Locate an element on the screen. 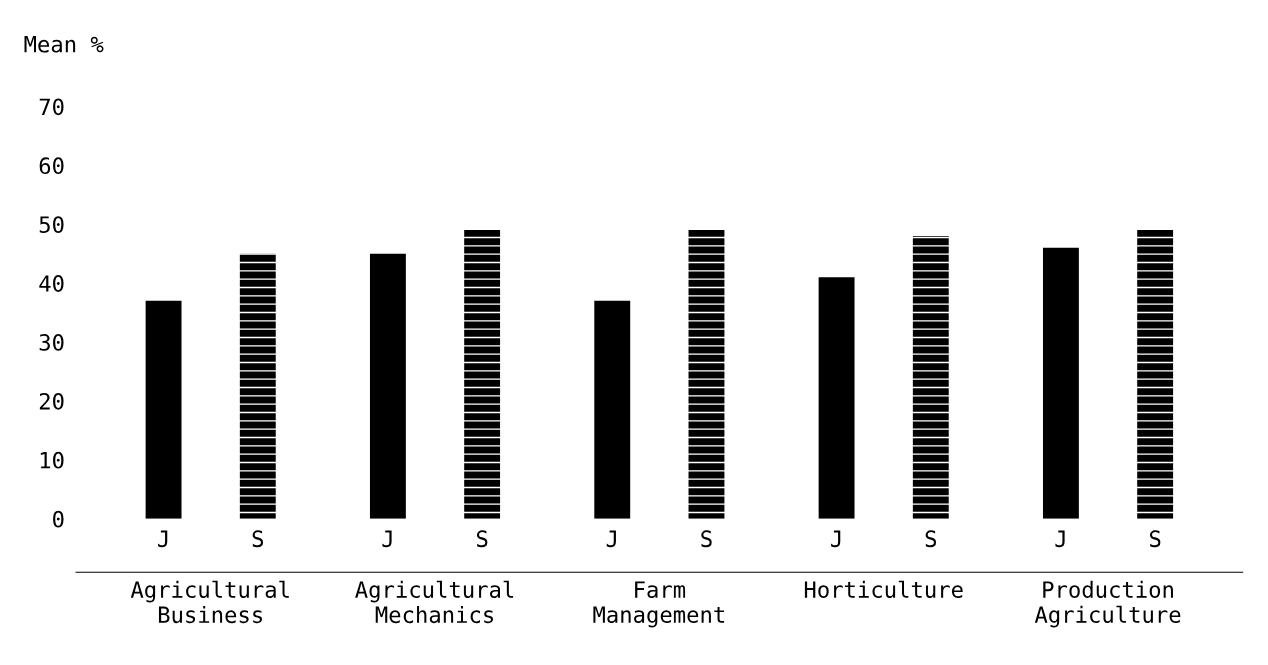 This screenshot has width=1268, height=665. y-tick-label: 0 is located at coordinates (58, 519).